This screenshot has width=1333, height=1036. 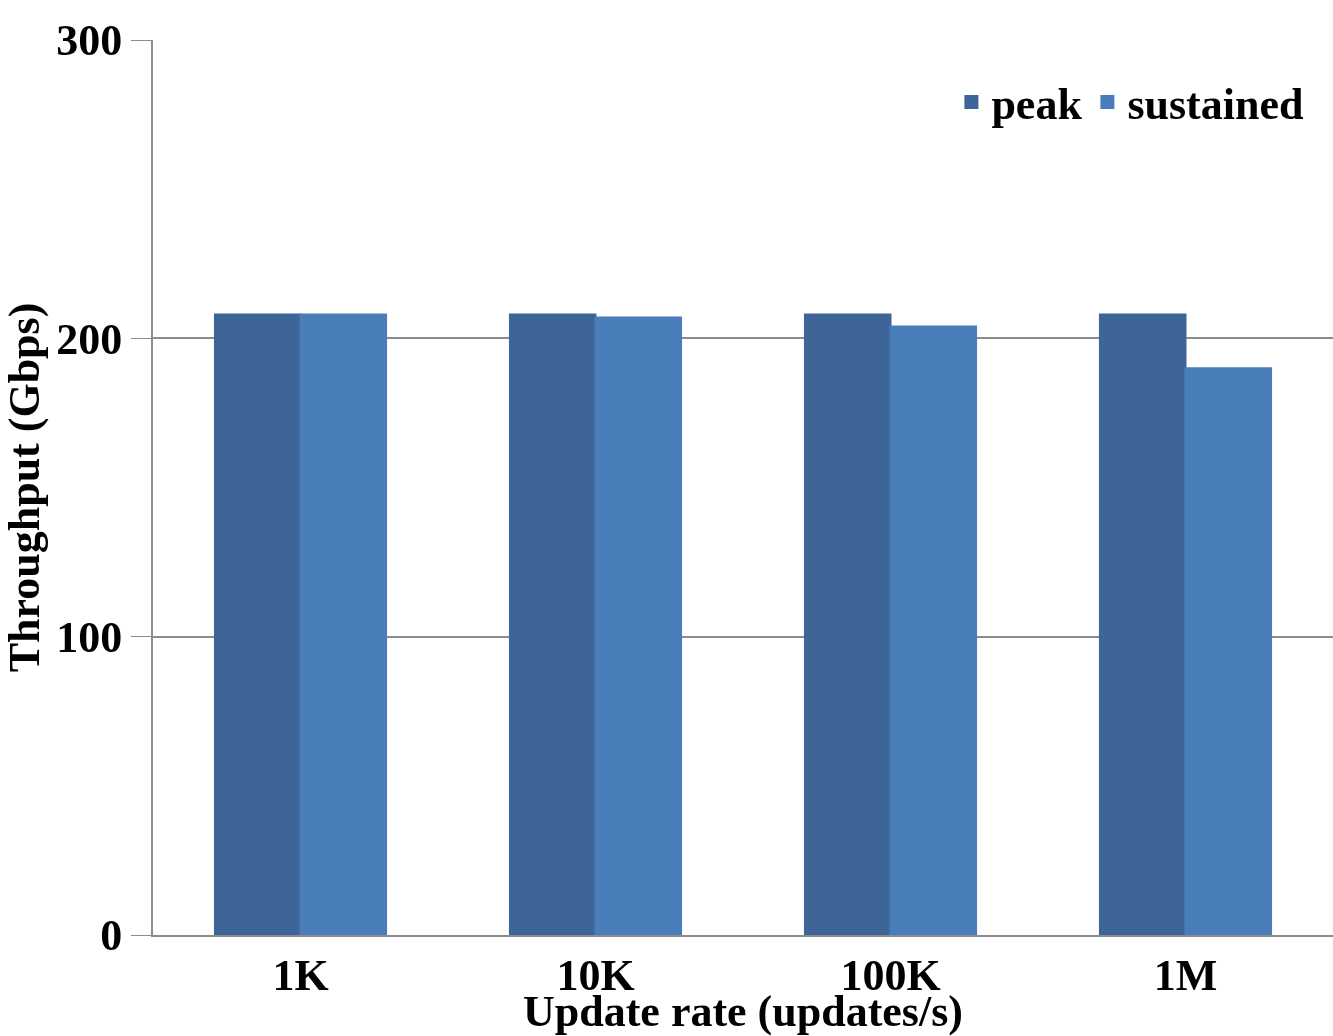 I want to click on legend-label: sustained, so click(x=1215, y=105).